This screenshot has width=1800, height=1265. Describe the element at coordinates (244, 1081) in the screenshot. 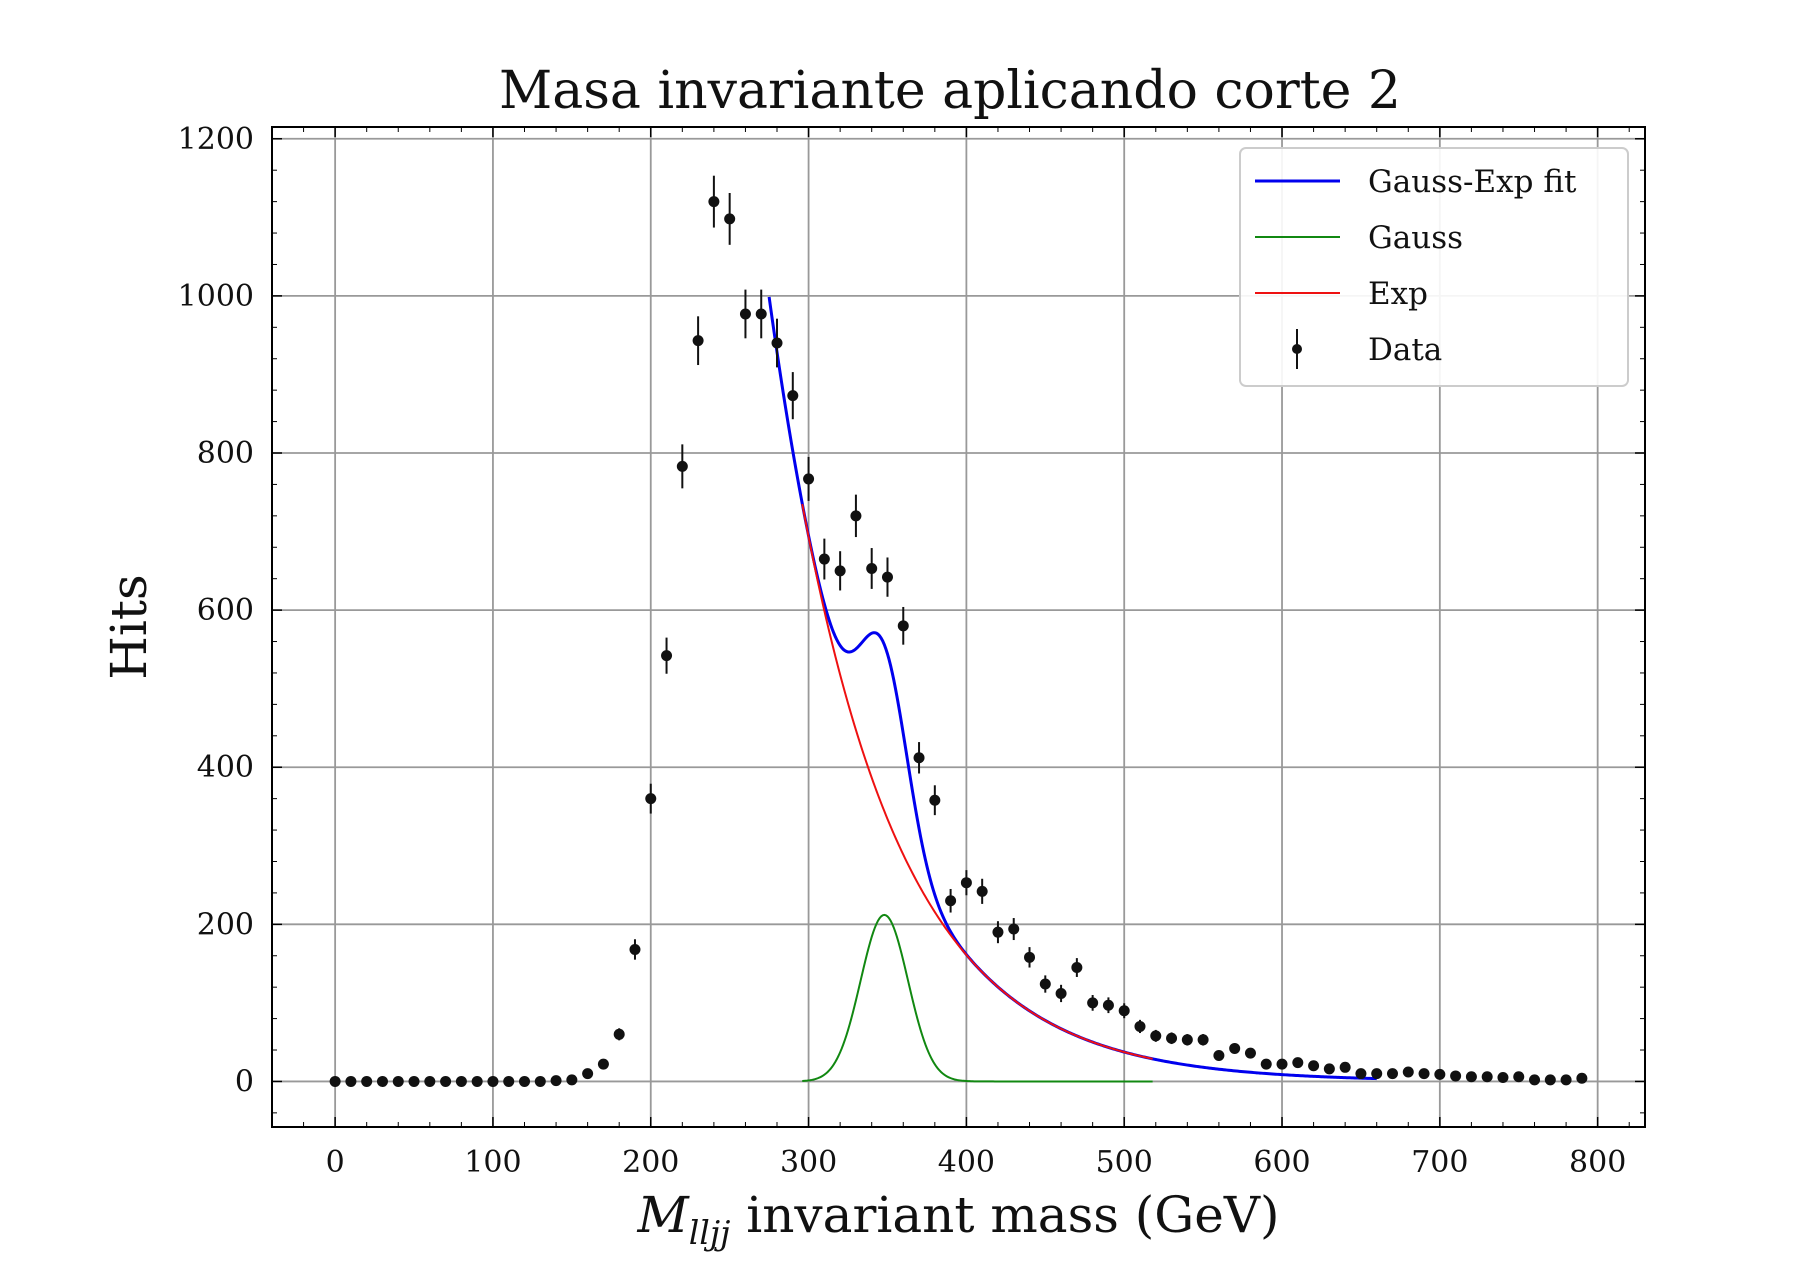

I see `y-tick-label: 0` at that location.